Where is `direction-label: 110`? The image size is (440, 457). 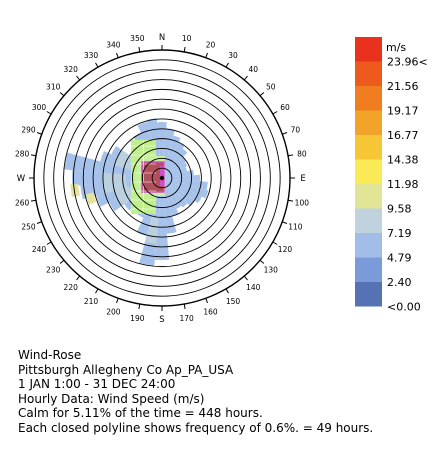
direction-label: 110 is located at coordinates (295, 227).